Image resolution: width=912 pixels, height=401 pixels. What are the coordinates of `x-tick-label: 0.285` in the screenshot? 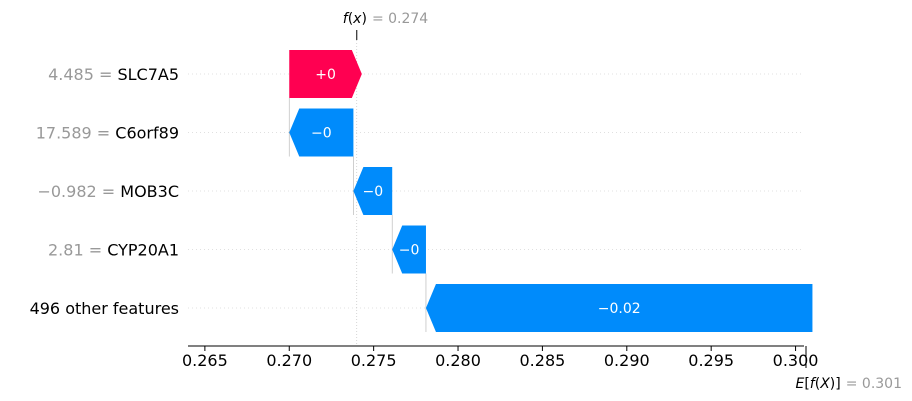 It's located at (543, 360).